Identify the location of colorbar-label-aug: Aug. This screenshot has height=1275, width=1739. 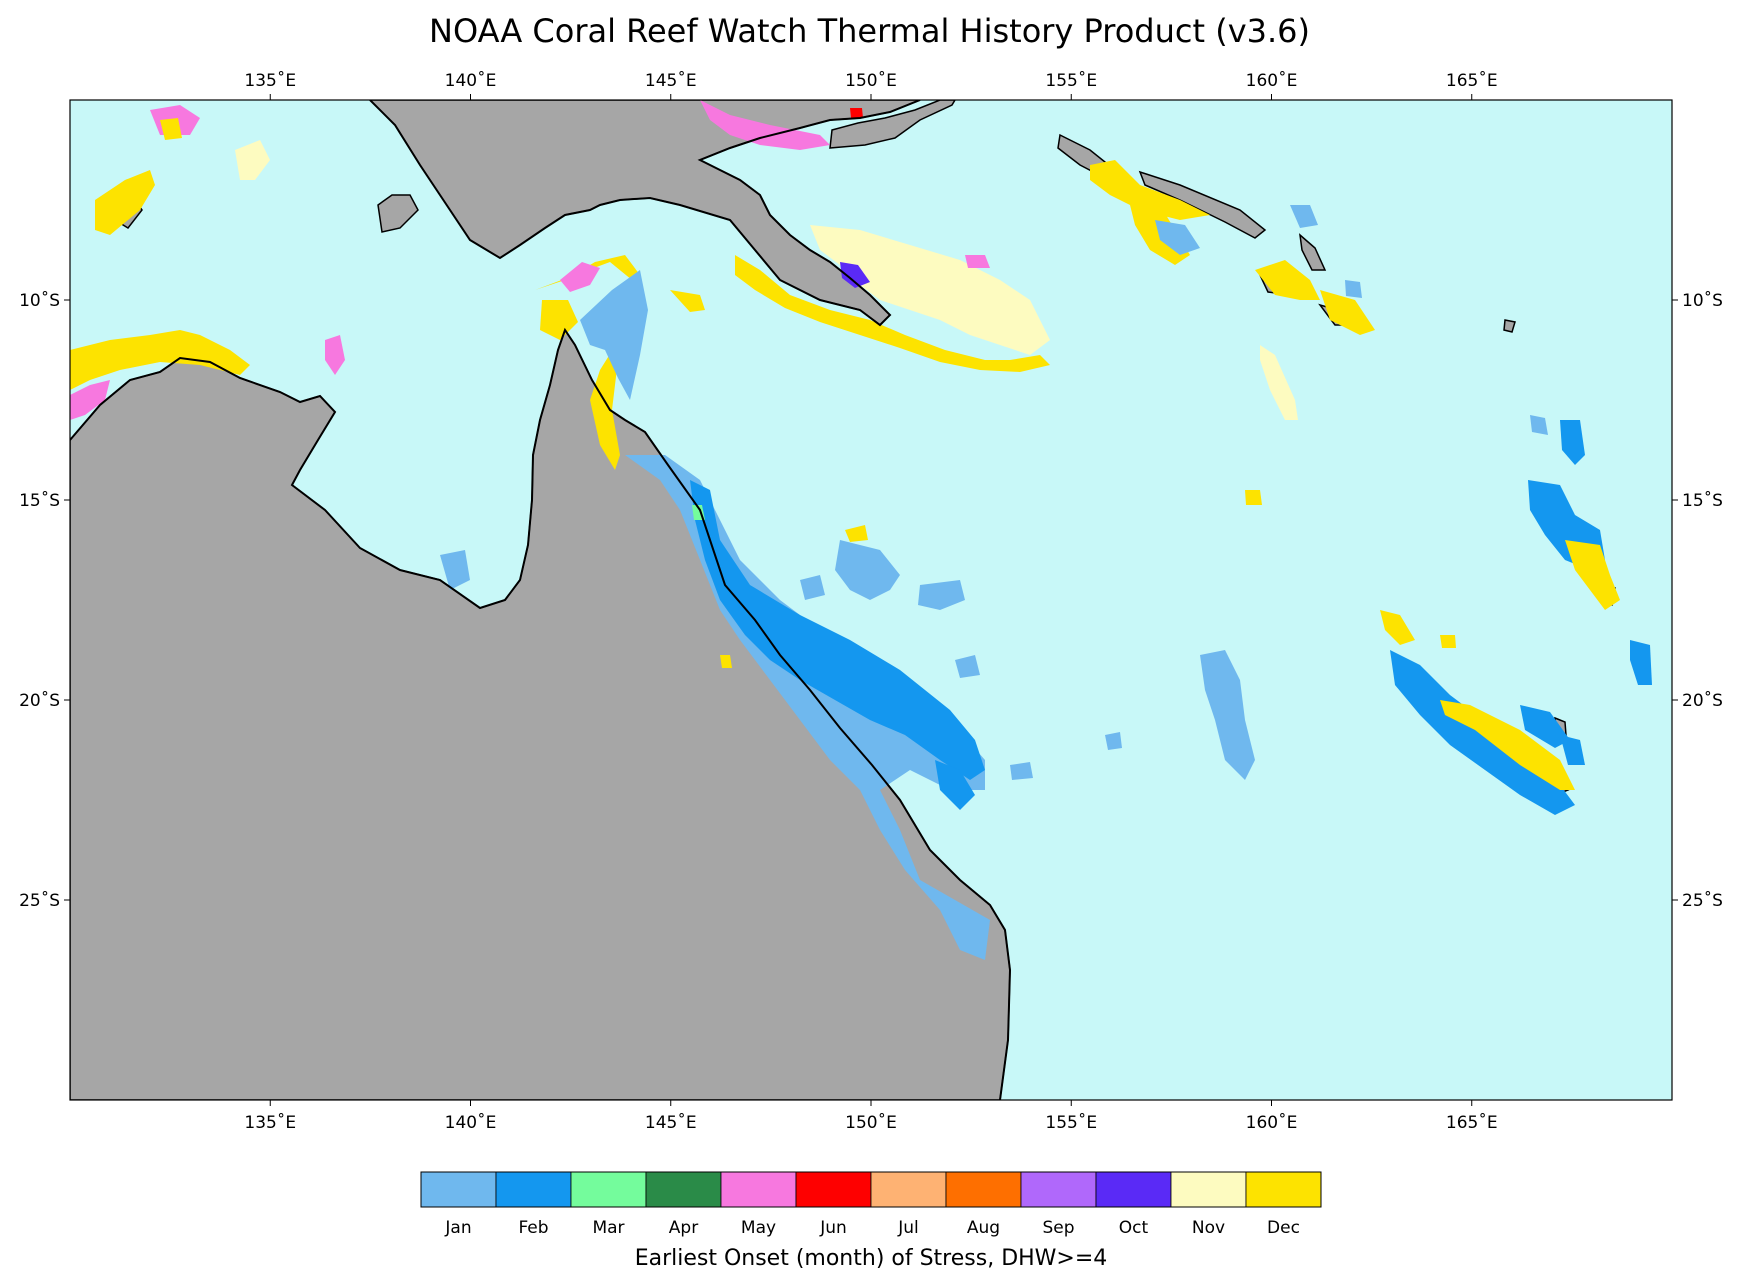
(983, 1228).